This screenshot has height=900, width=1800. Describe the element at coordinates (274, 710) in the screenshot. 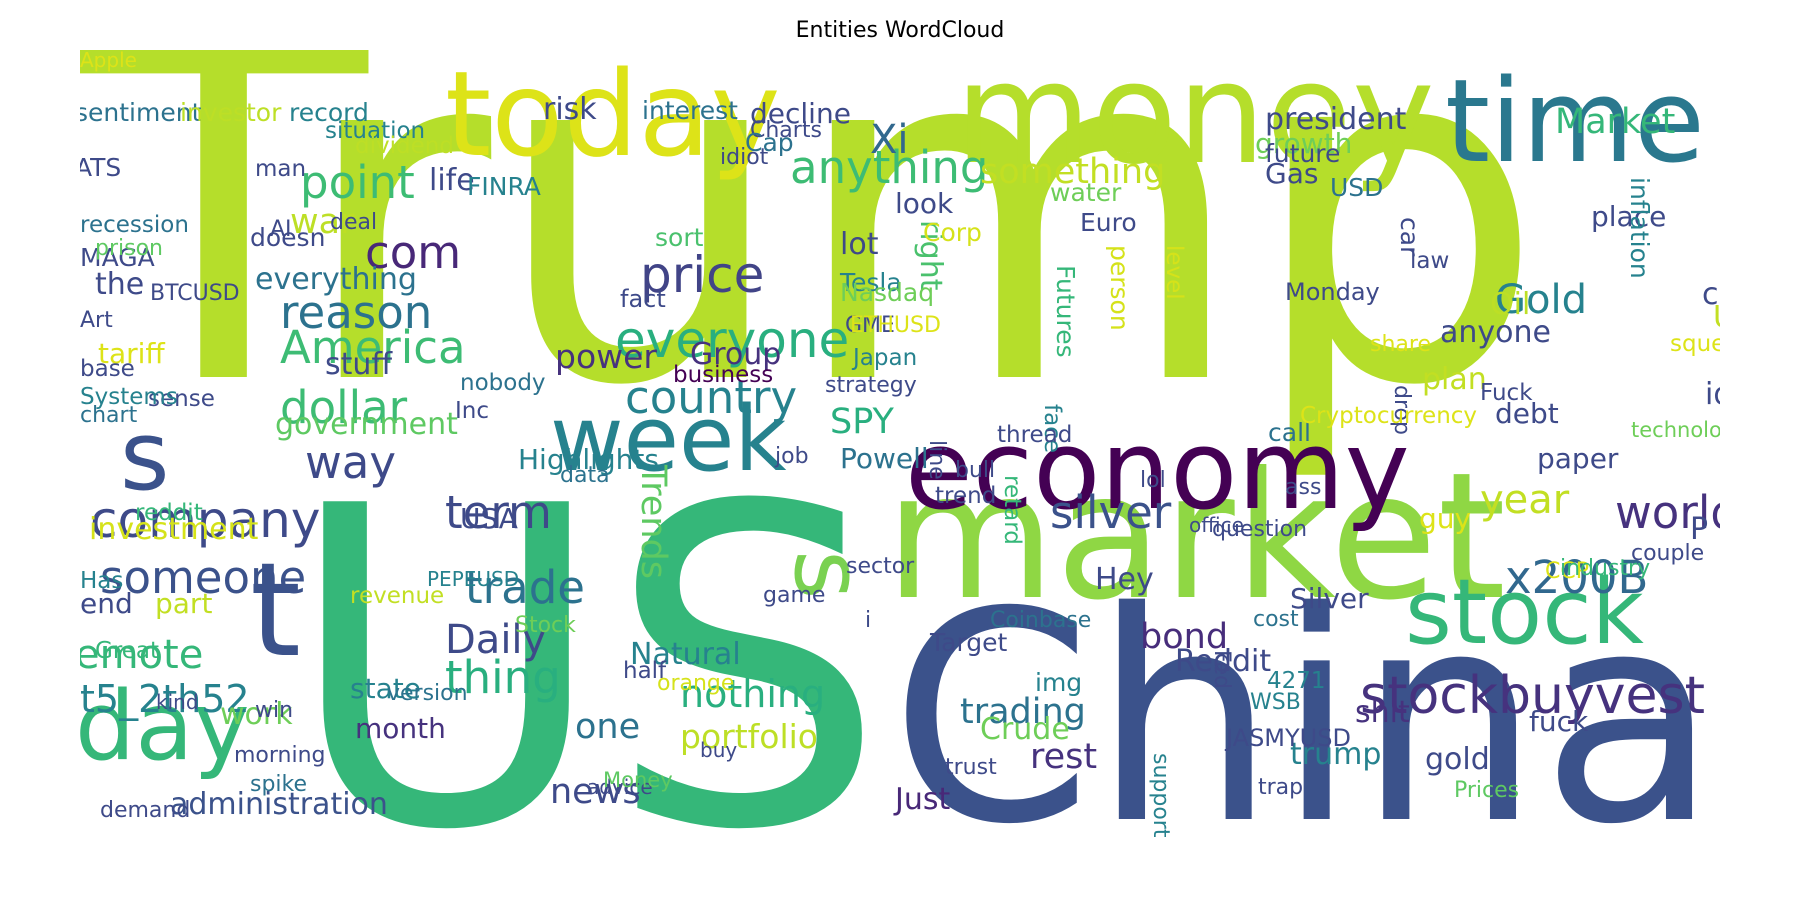

I see `word-187: win` at that location.